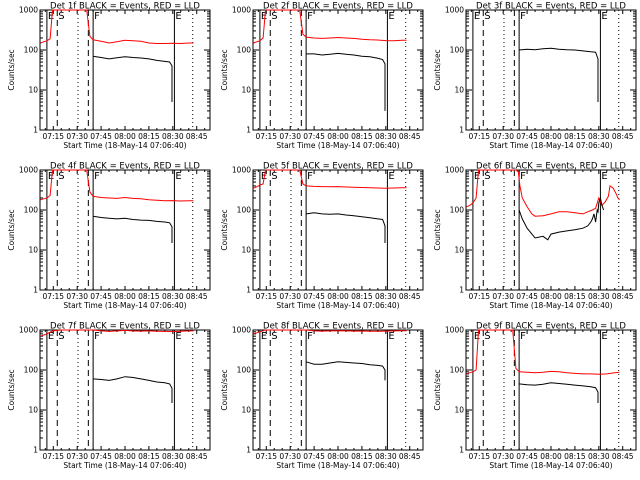 The width and height of the screenshot is (640, 480). What do you see at coordinates (125, 7) in the screenshot?
I see `panel-title: Det 1f BLACK = Events, RED = LLD` at bounding box center [125, 7].